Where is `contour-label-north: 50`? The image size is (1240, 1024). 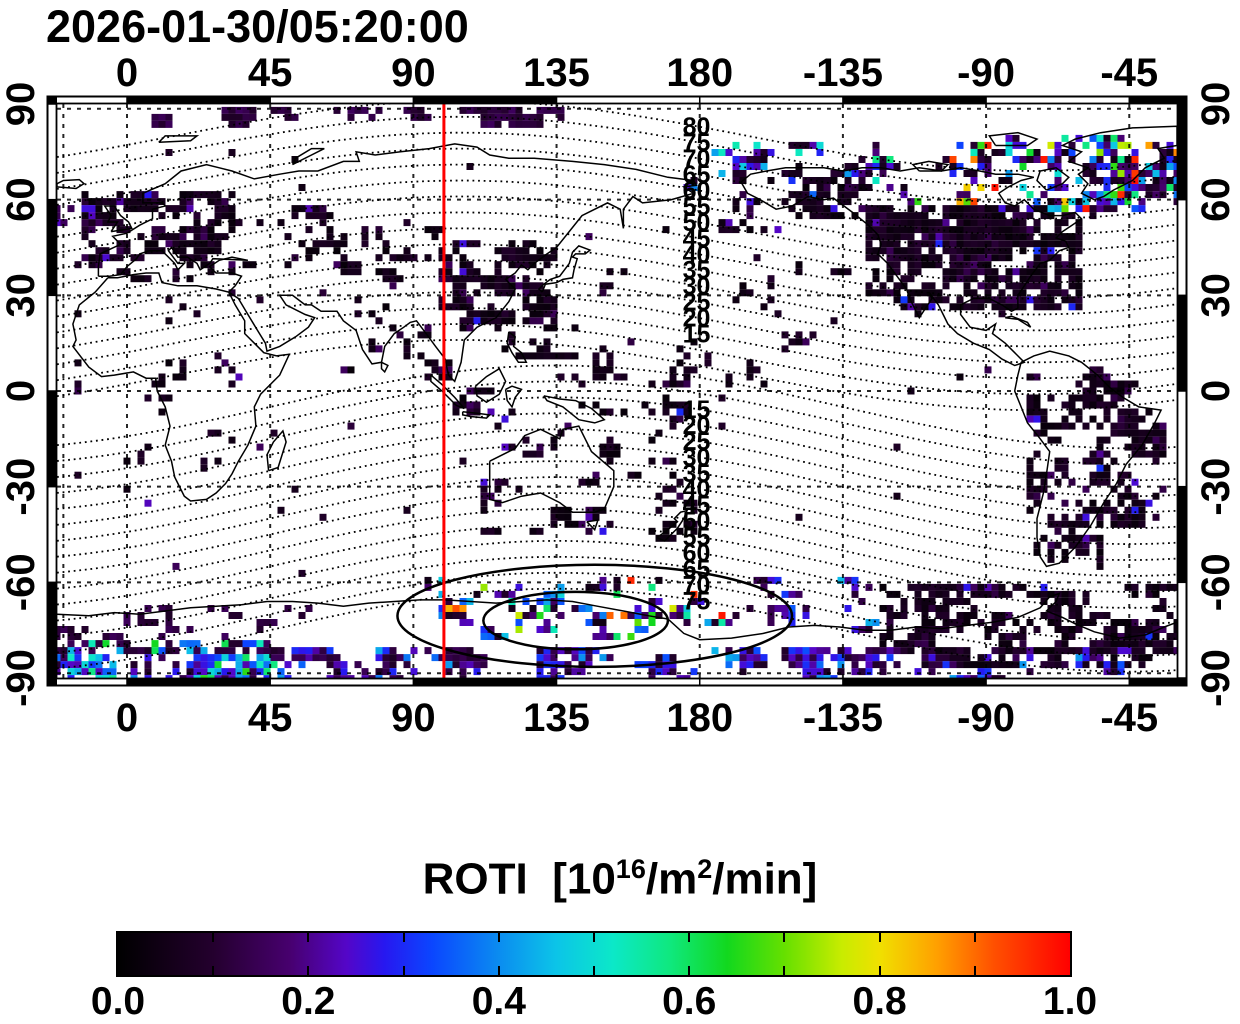
contour-label-north: 50 is located at coordinates (697, 223).